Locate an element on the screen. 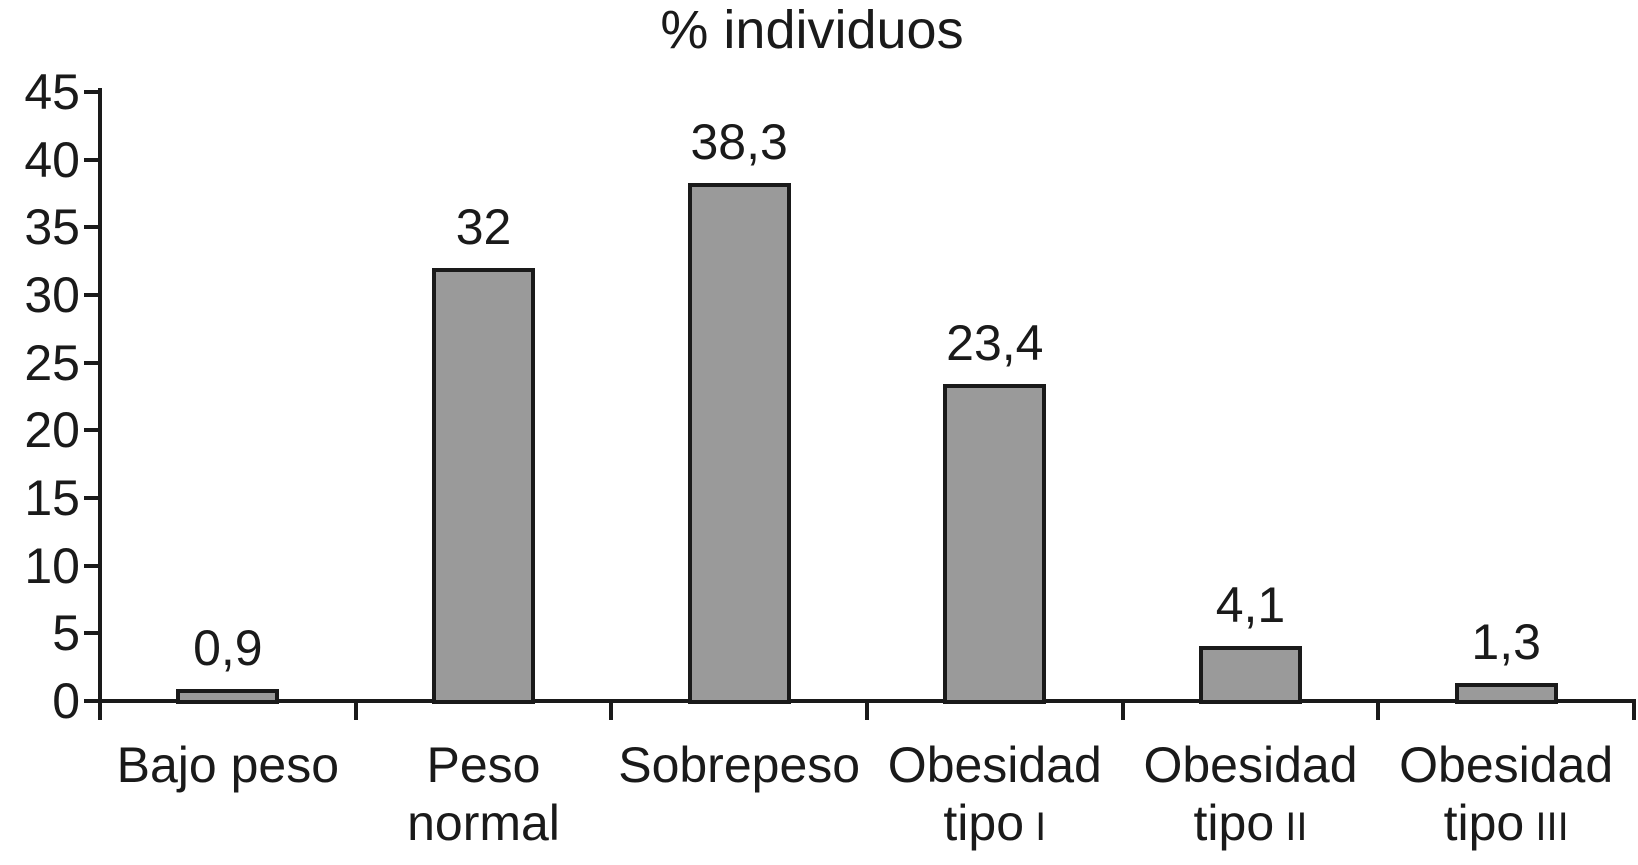 Image resolution: width=1638 pixels, height=865 pixels. x-category-label-line: Bajo peso is located at coordinates (228, 765).